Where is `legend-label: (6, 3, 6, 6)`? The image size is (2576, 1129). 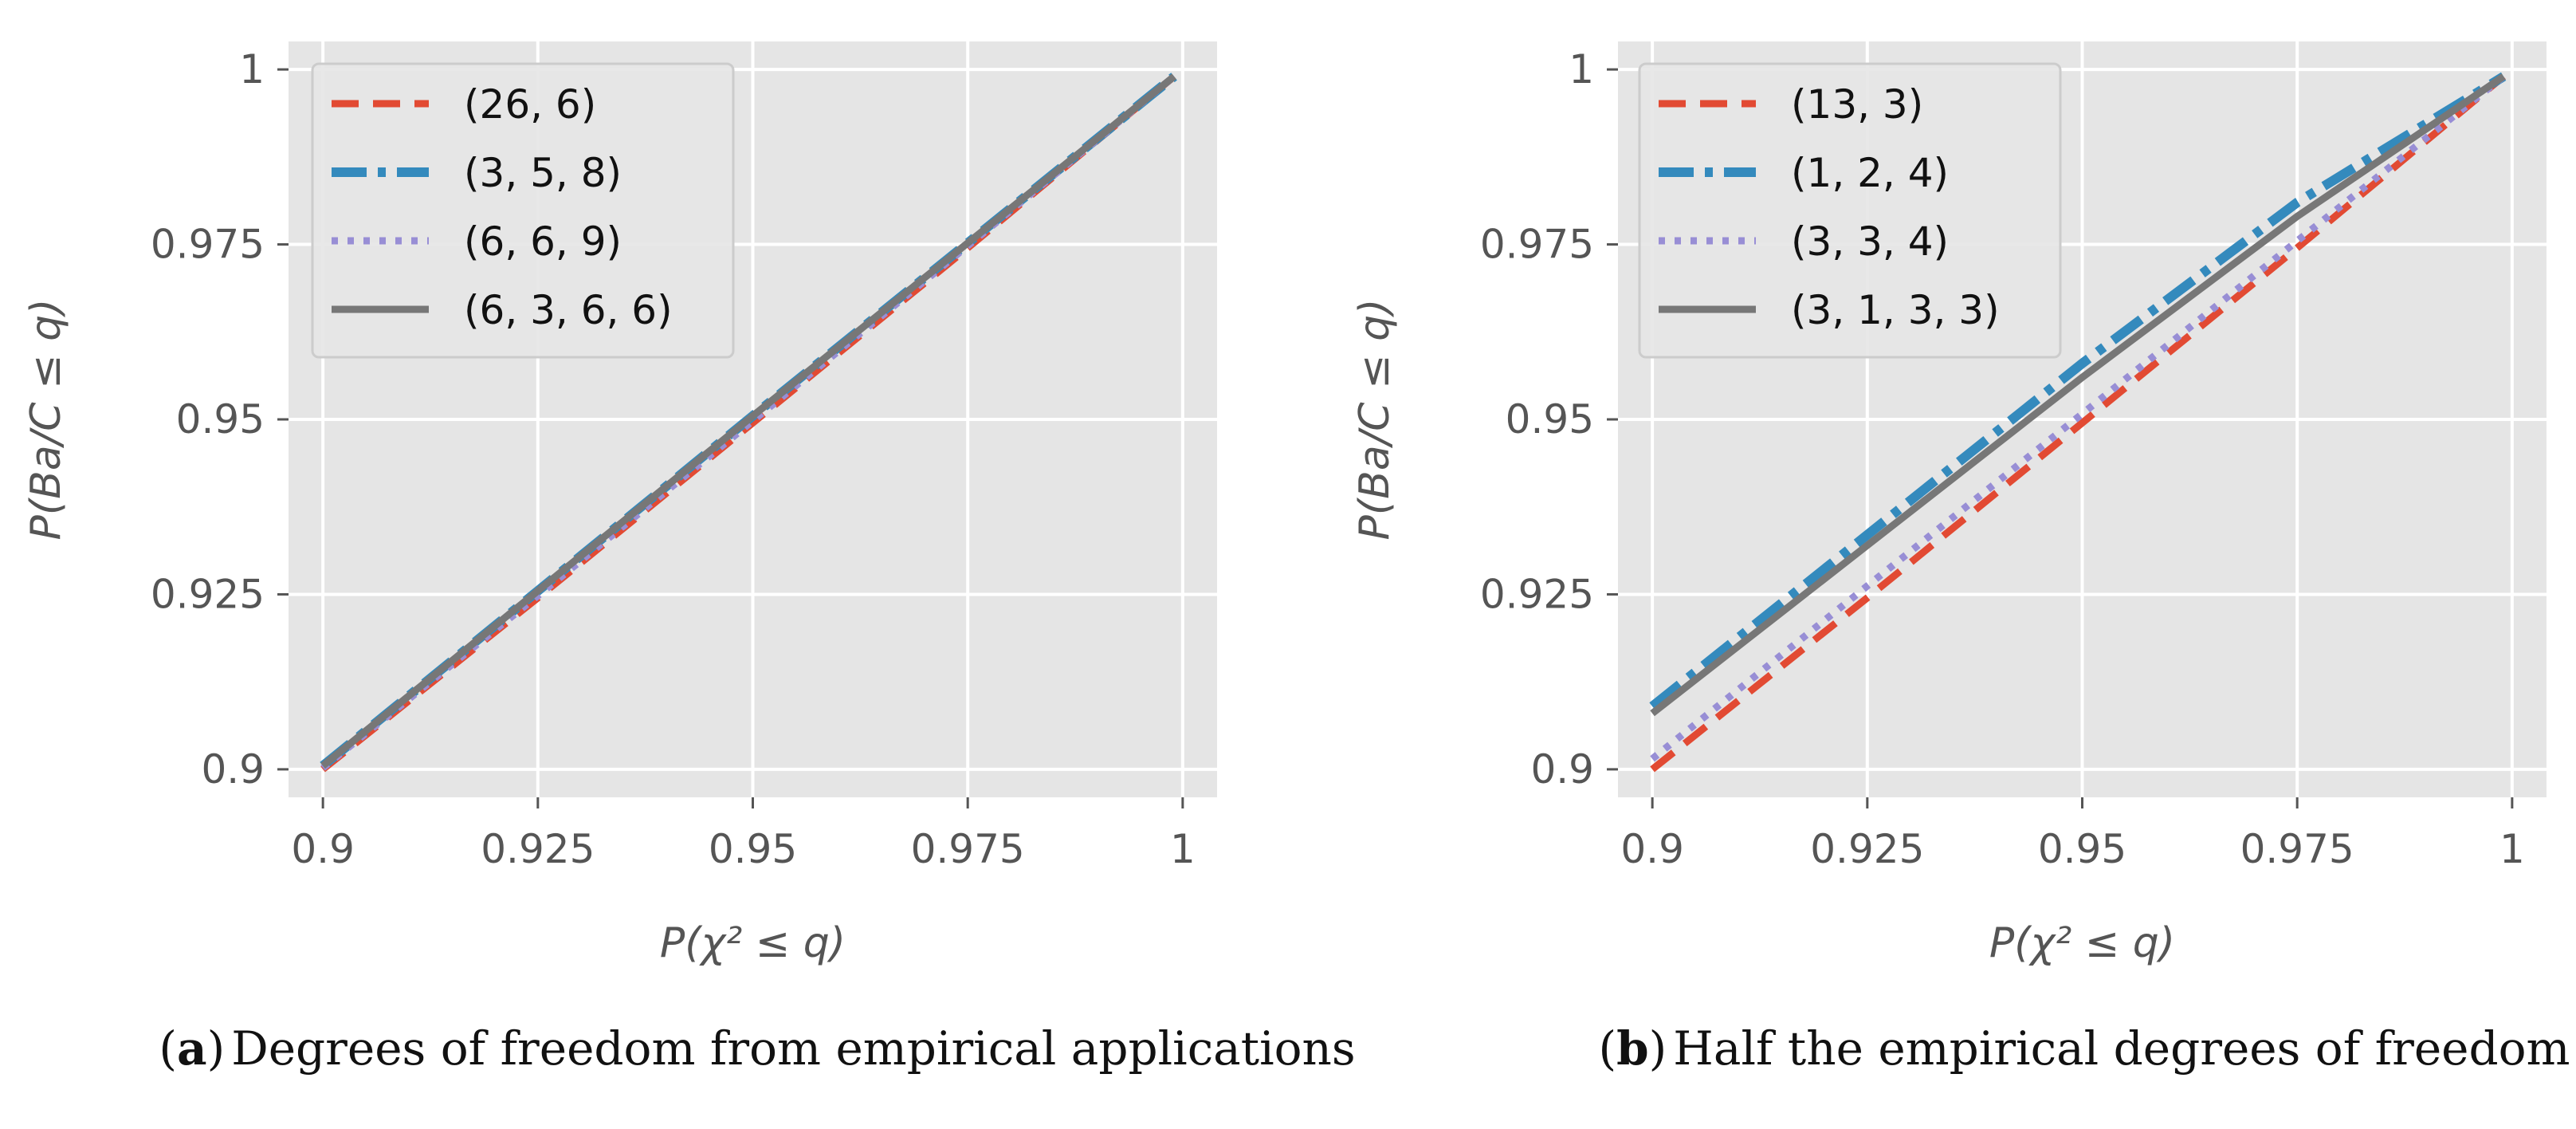 legend-label: (6, 3, 6, 6) is located at coordinates (568, 310).